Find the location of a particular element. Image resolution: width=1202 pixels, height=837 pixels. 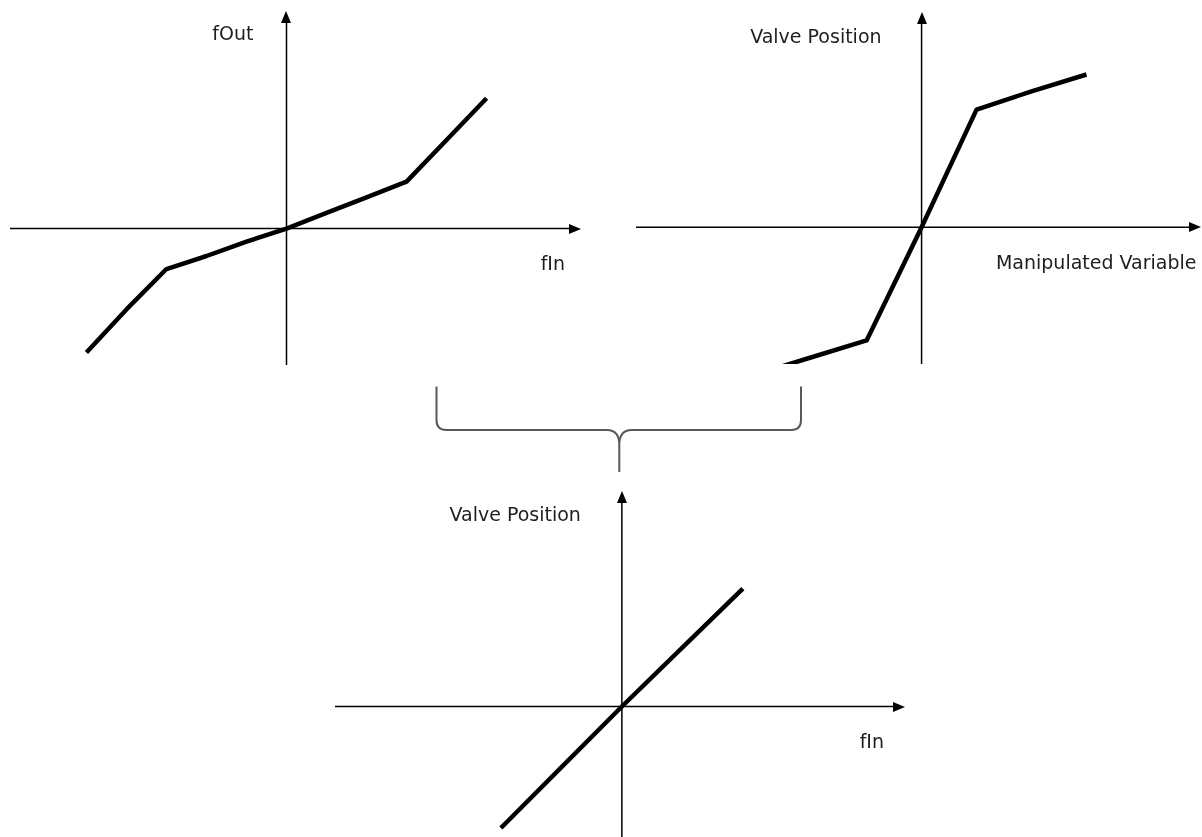

x-axis-title: Manipulated Variable is located at coordinates (1096, 261).